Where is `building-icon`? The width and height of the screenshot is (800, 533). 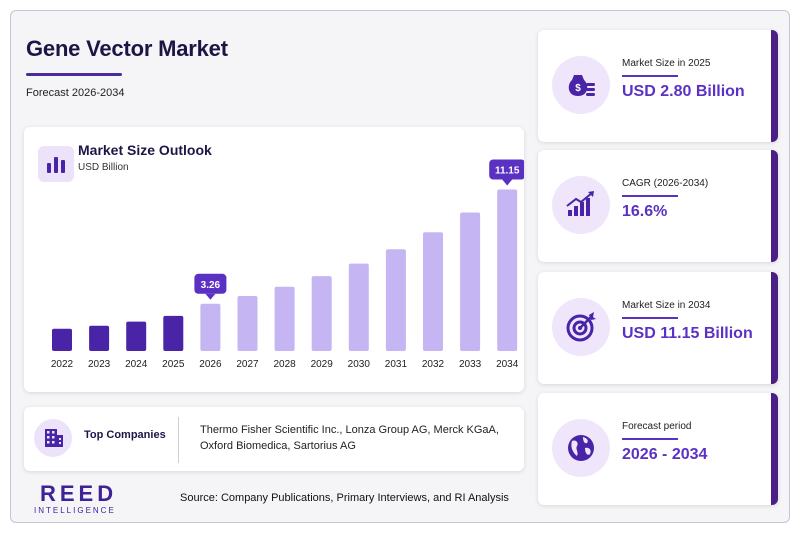 building-icon is located at coordinates (53, 438).